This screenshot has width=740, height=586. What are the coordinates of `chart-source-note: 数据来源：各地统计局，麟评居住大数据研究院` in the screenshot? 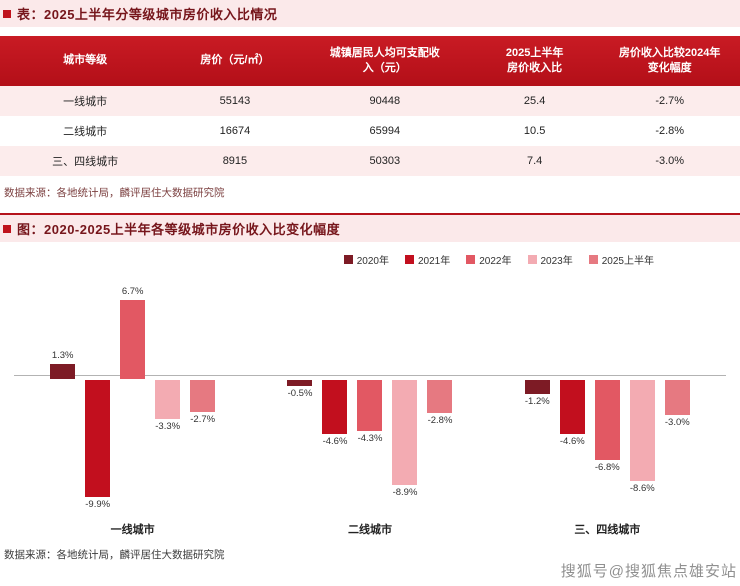 It's located at (114, 555).